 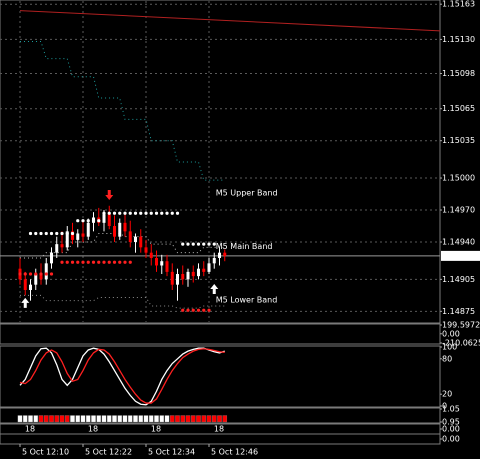 I want to click on y-tick-label: 199.5972, so click(x=461, y=325).